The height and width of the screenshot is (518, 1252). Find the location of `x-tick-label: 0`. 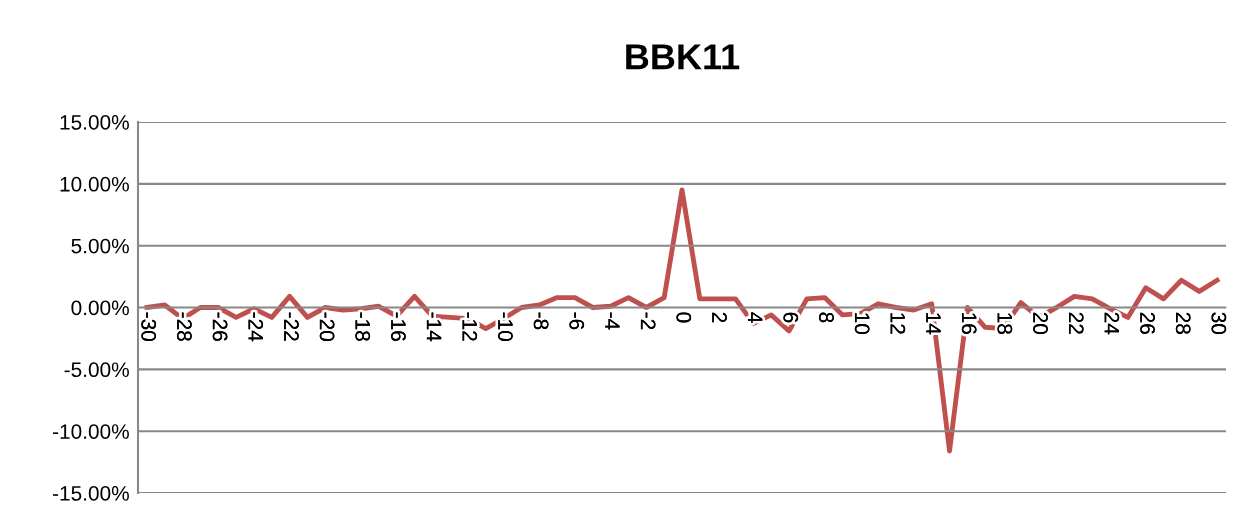

x-tick-label: 0 is located at coordinates (684, 317).